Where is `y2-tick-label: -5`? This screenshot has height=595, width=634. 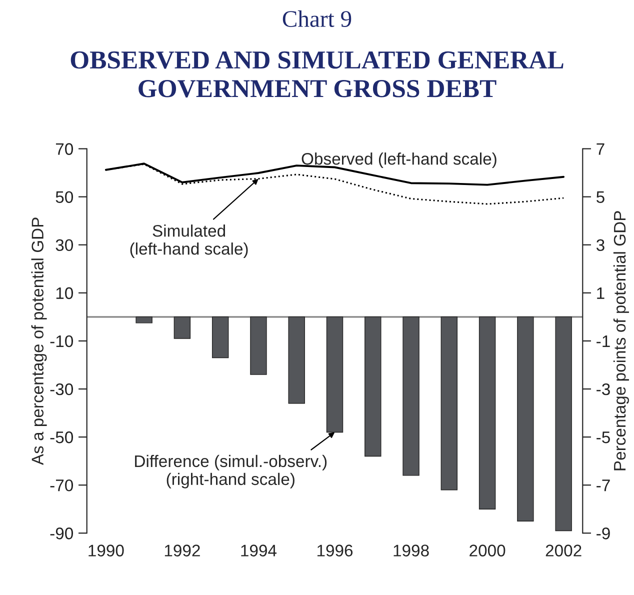
y2-tick-label: -5 is located at coordinates (603, 438).